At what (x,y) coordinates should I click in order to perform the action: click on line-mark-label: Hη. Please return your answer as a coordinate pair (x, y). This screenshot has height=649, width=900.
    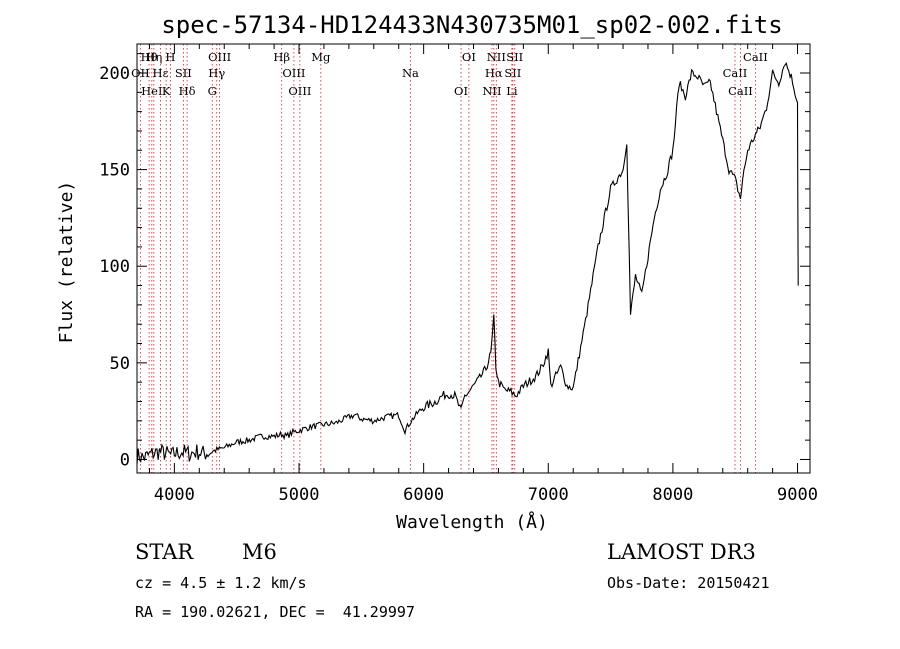
    Looking at the image, I should click on (153, 57).